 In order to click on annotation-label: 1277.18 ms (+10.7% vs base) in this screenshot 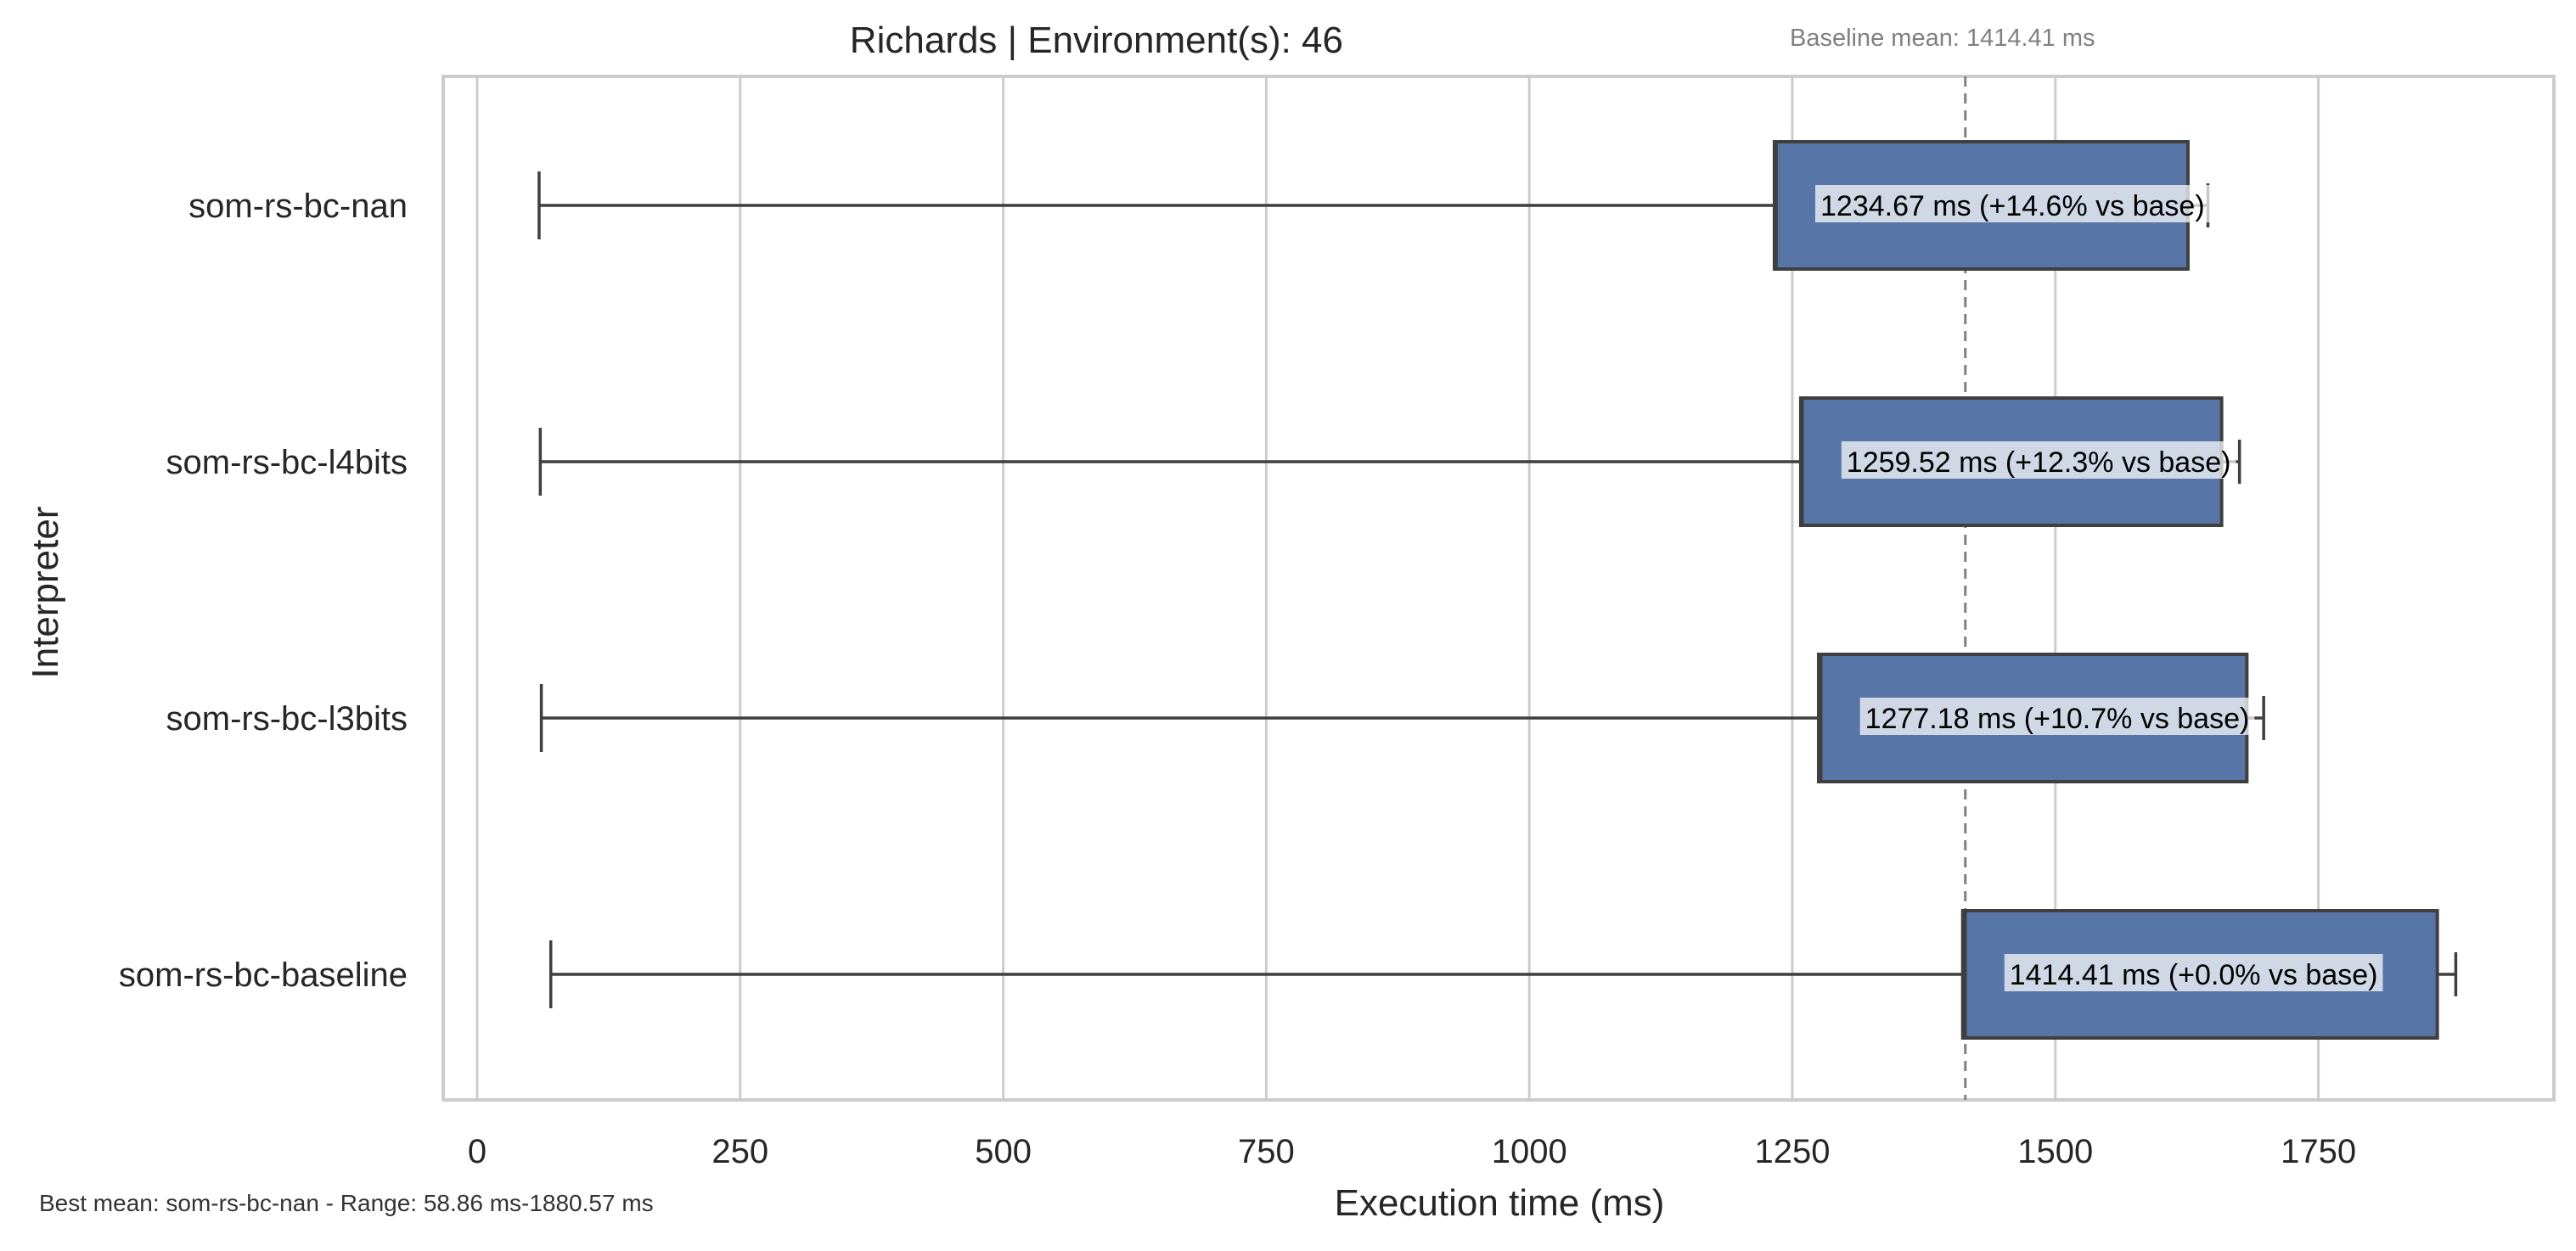, I will do `click(2057, 719)`.